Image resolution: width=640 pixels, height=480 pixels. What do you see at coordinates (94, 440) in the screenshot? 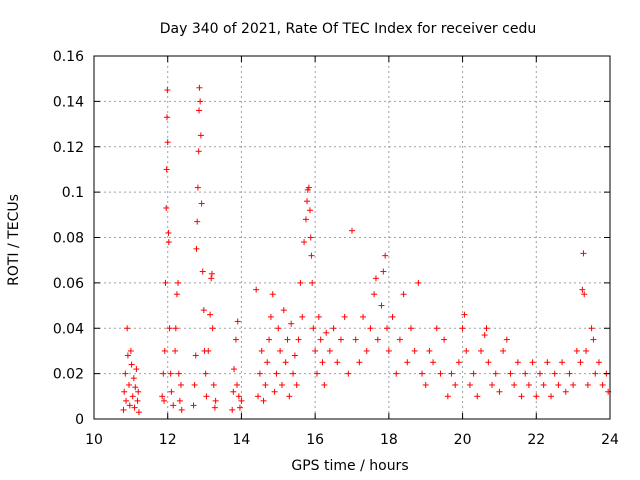
I see `x-tick-label: 10` at bounding box center [94, 440].